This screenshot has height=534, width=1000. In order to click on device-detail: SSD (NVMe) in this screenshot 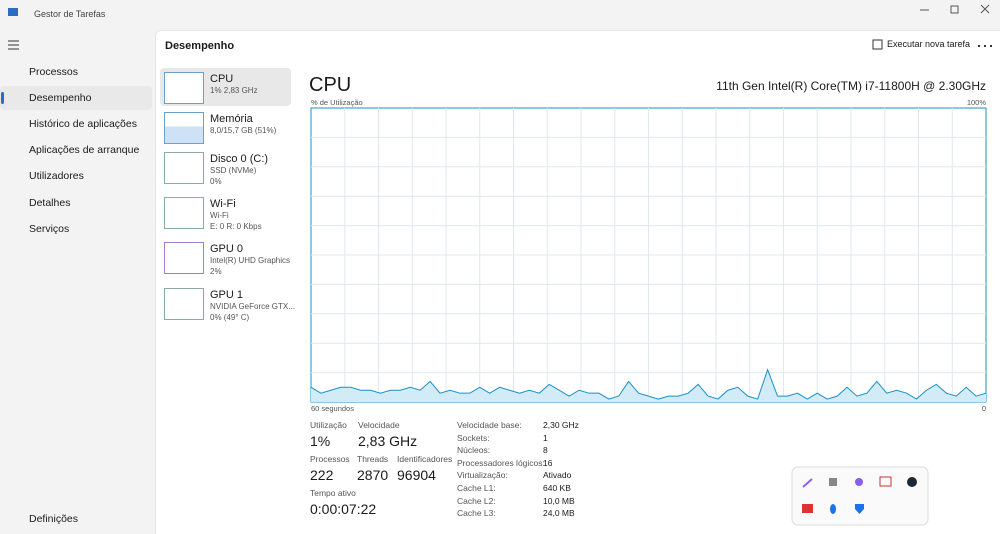, I will do `click(233, 170)`.